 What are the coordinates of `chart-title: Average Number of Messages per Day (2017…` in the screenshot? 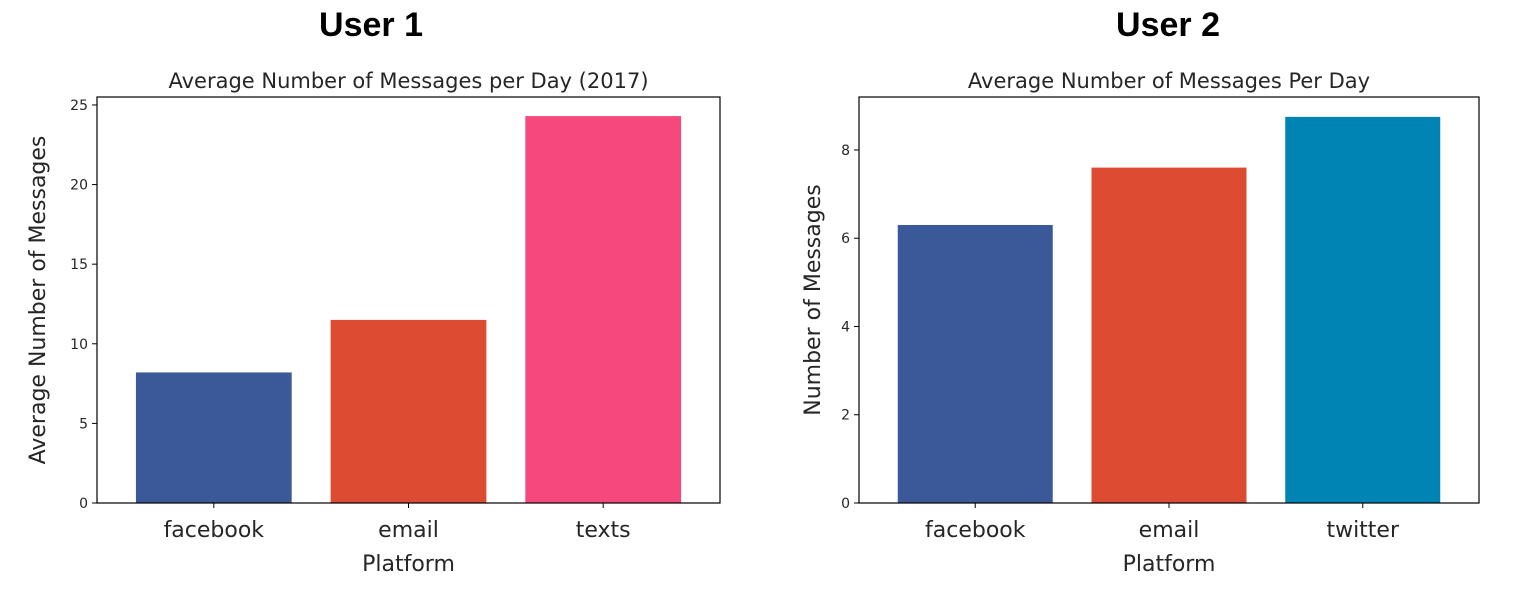 It's located at (408, 81).